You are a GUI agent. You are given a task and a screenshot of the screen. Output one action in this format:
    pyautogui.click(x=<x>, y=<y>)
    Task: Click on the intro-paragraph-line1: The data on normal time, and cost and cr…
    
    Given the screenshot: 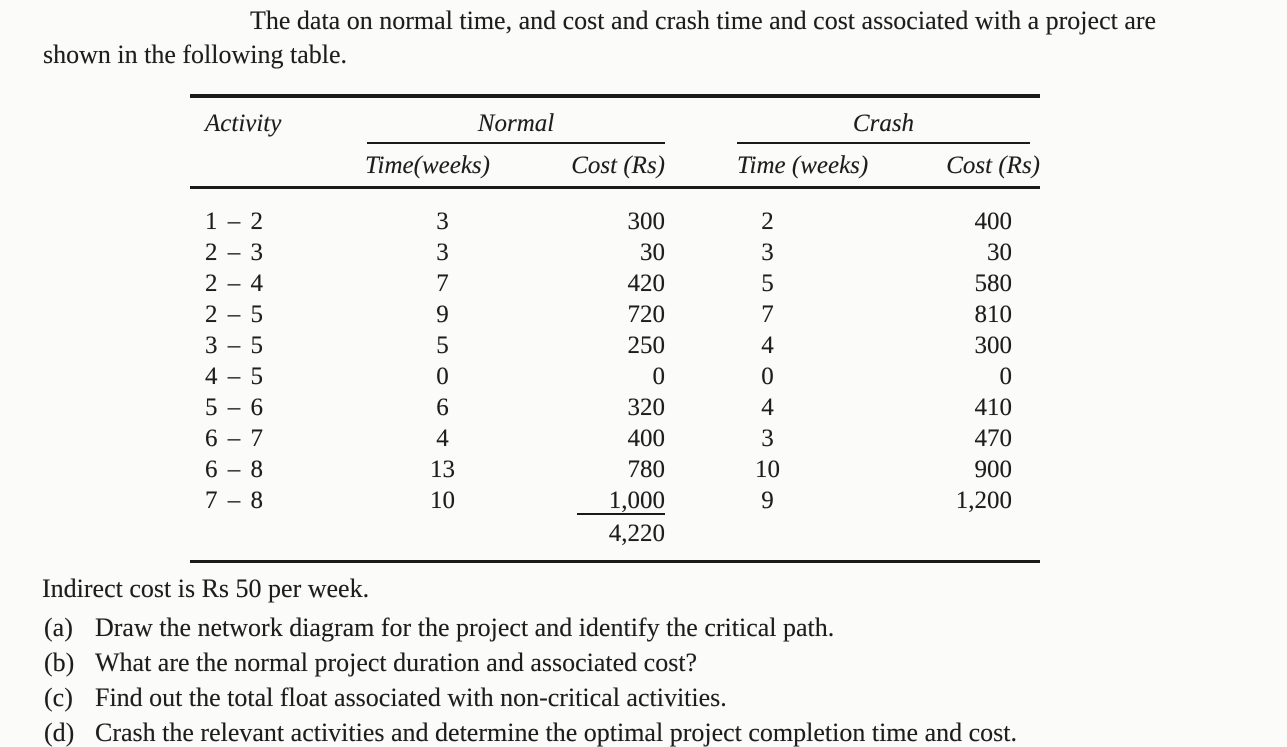 What is the action you would take?
    pyautogui.click(x=703, y=20)
    